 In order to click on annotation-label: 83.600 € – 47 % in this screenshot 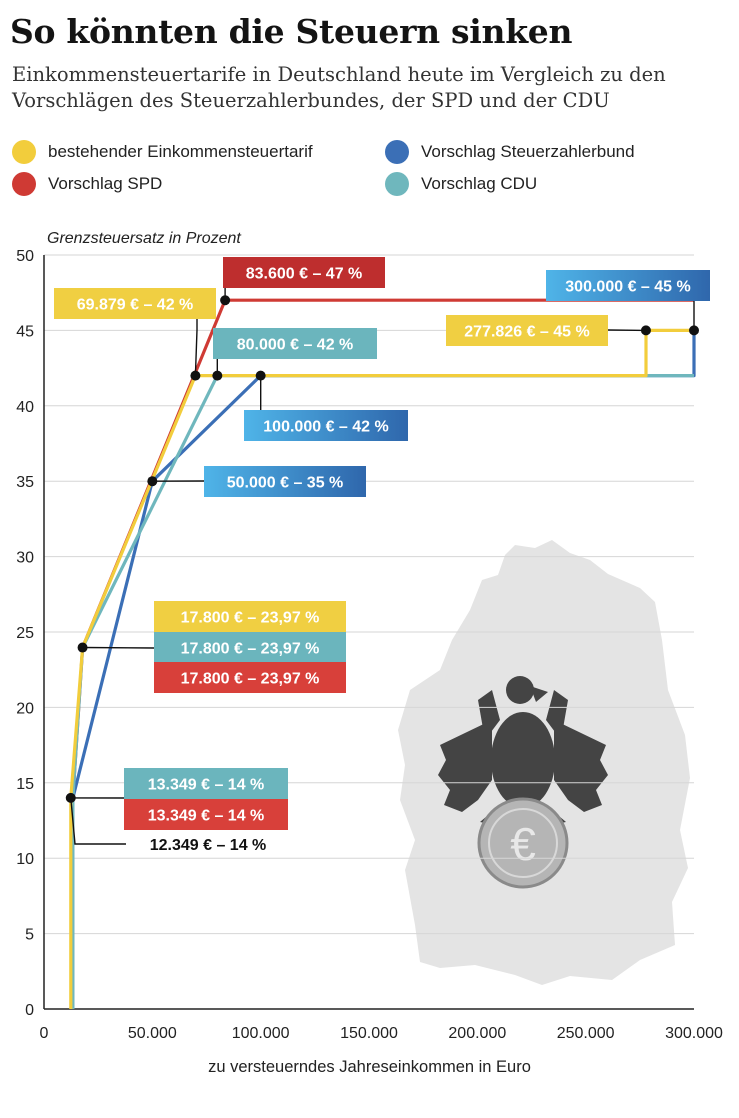, I will do `click(304, 274)`.